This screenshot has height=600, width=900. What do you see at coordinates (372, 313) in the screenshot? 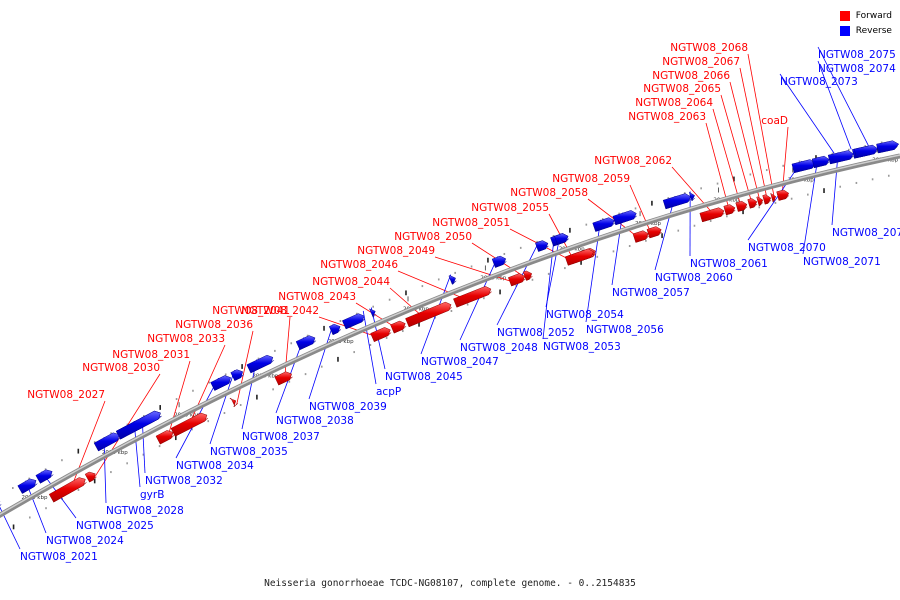
I see `gene-NGTW08_2045` at bounding box center [372, 313].